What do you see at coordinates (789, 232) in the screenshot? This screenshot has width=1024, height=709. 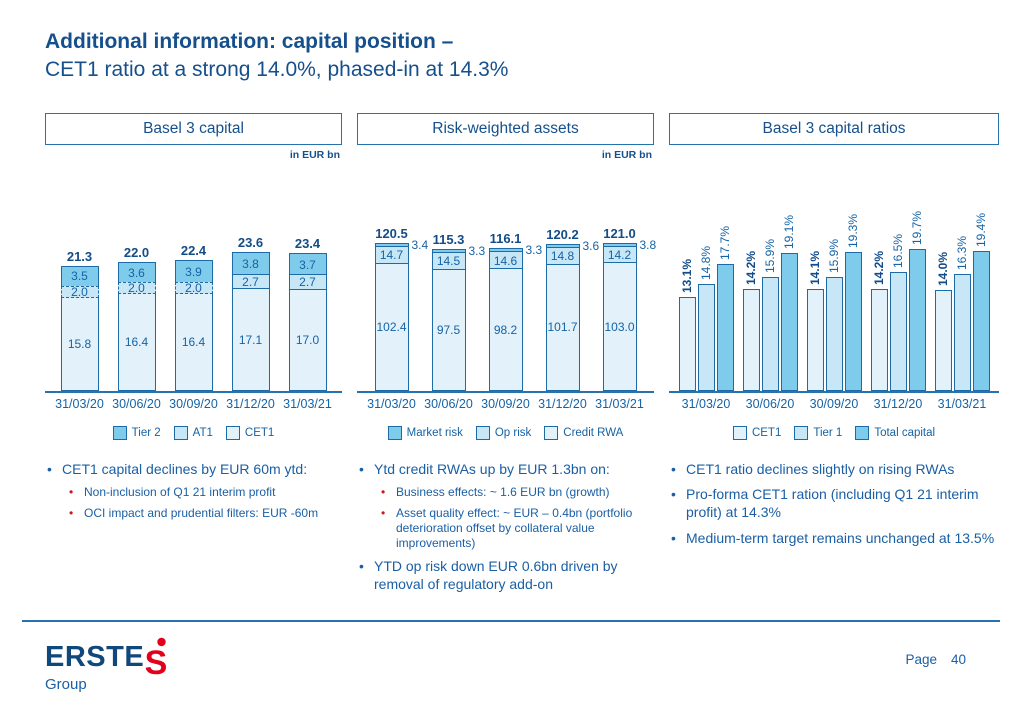 I see `ratio-value-label: 19.1%` at bounding box center [789, 232].